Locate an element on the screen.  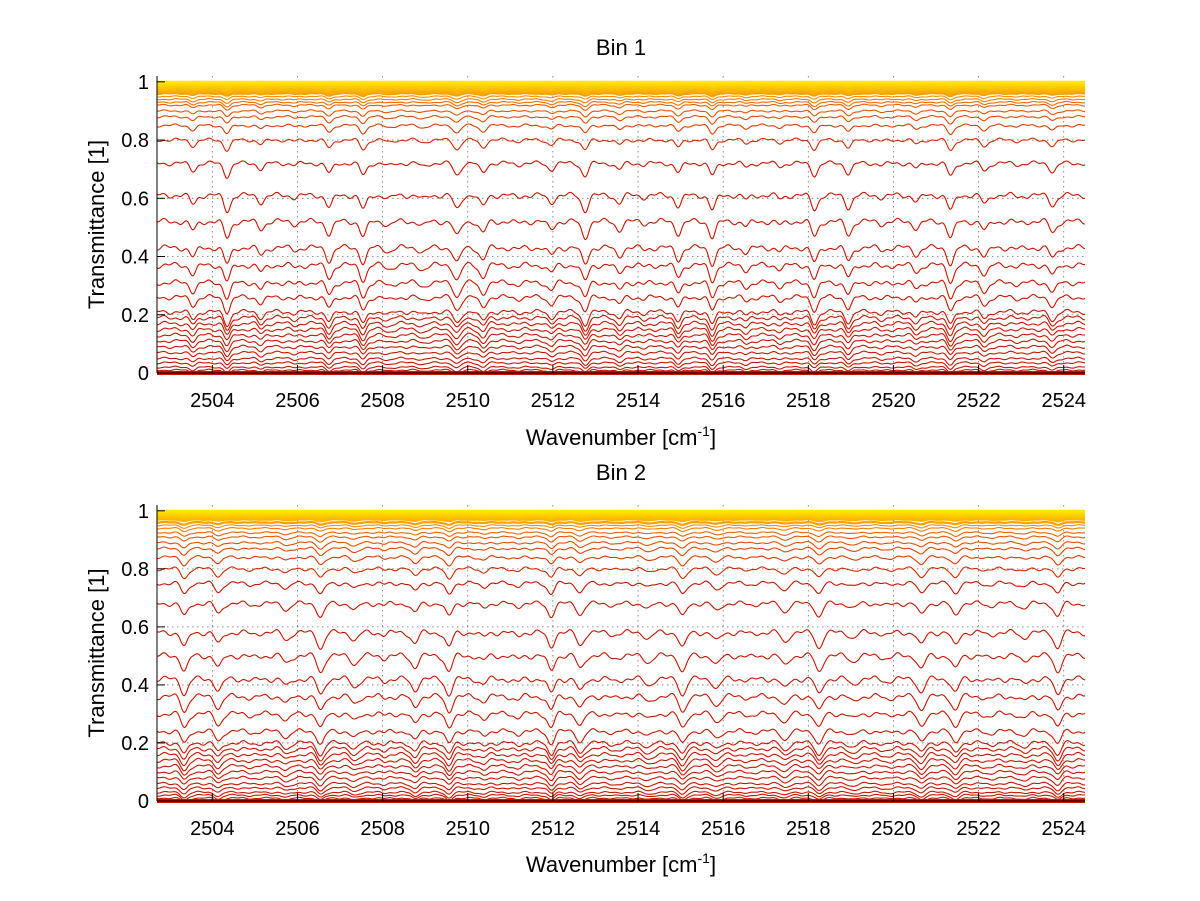
chart-title: Bin 1 is located at coordinates (621, 47).